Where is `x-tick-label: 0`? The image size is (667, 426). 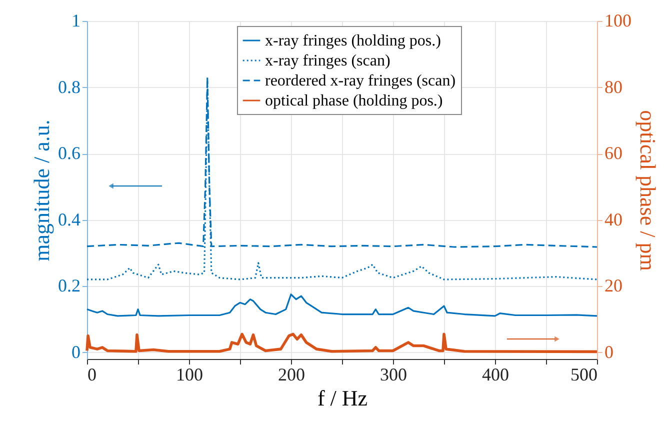 x-tick-label: 0 is located at coordinates (92, 374).